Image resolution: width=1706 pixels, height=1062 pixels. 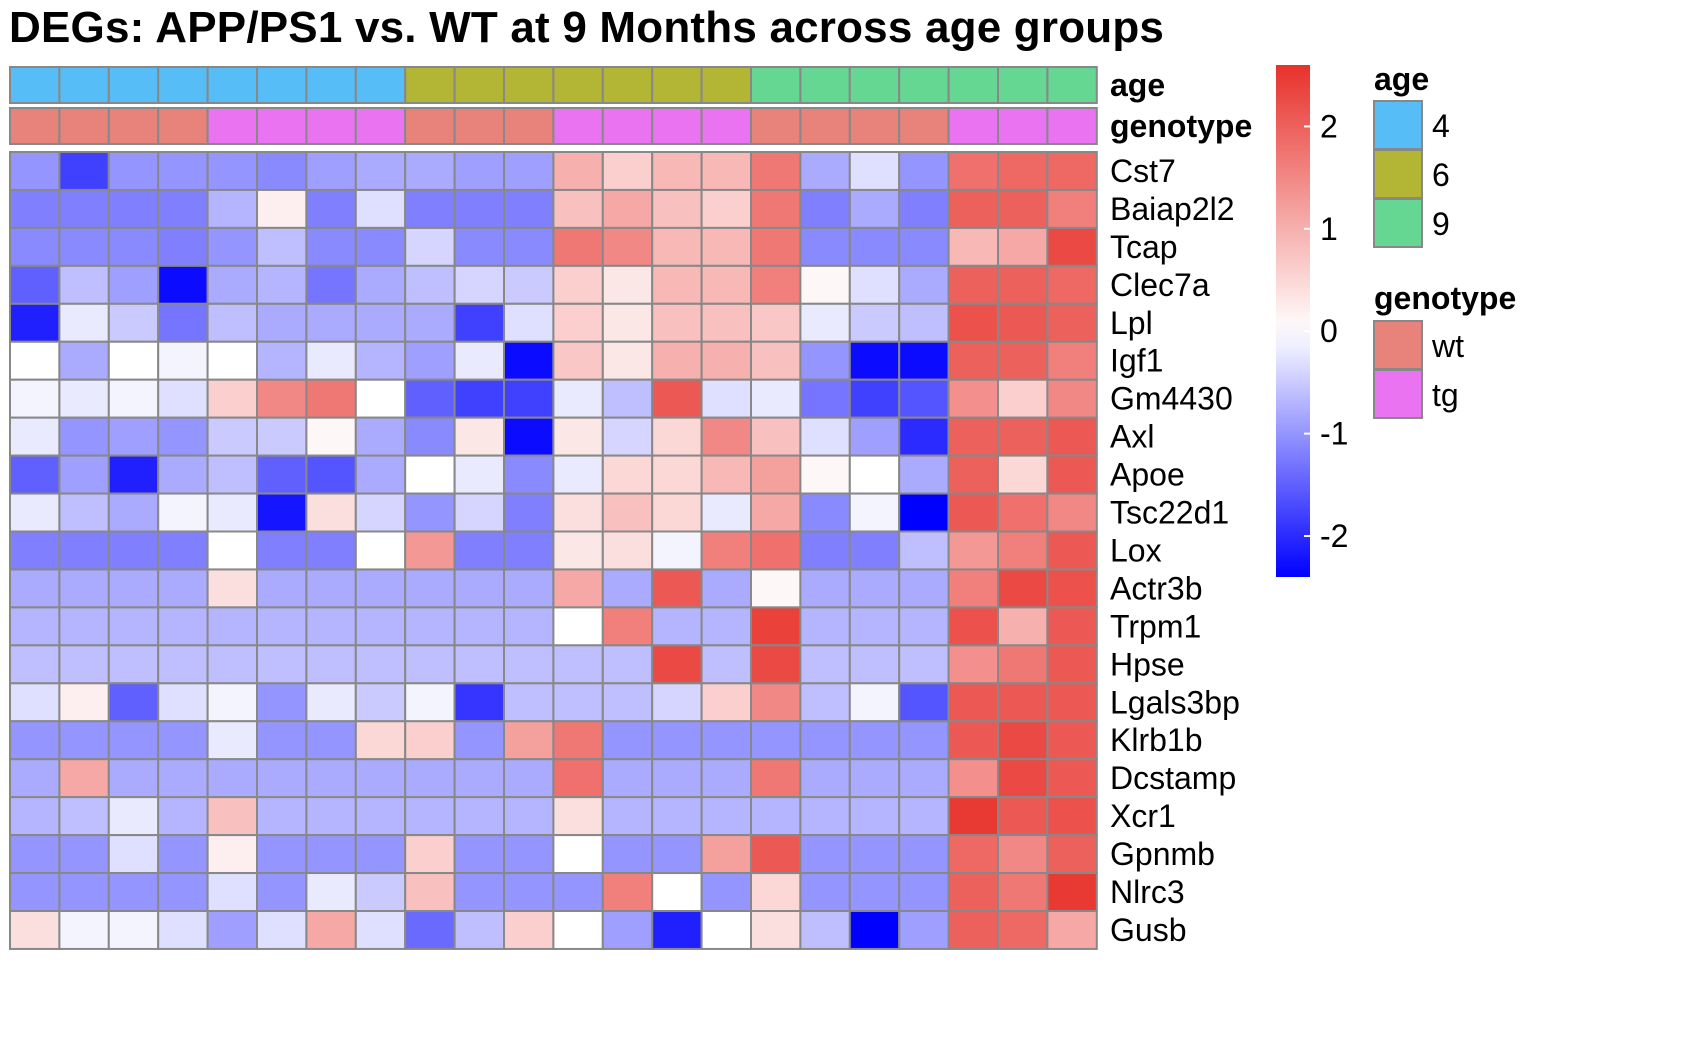 What do you see at coordinates (1156, 588) in the screenshot?
I see `row-label: Actr3b` at bounding box center [1156, 588].